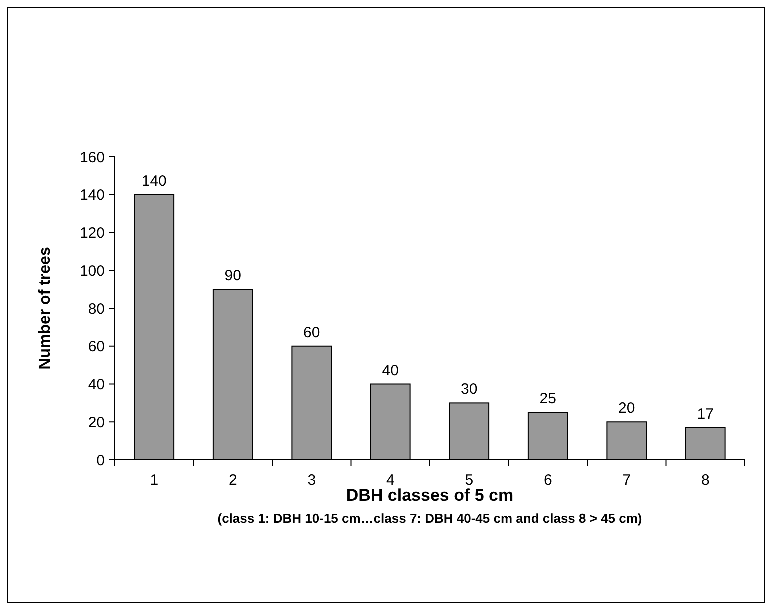 This screenshot has width=770, height=610. What do you see at coordinates (627, 480) in the screenshot?
I see `x-tick-label: 7` at bounding box center [627, 480].